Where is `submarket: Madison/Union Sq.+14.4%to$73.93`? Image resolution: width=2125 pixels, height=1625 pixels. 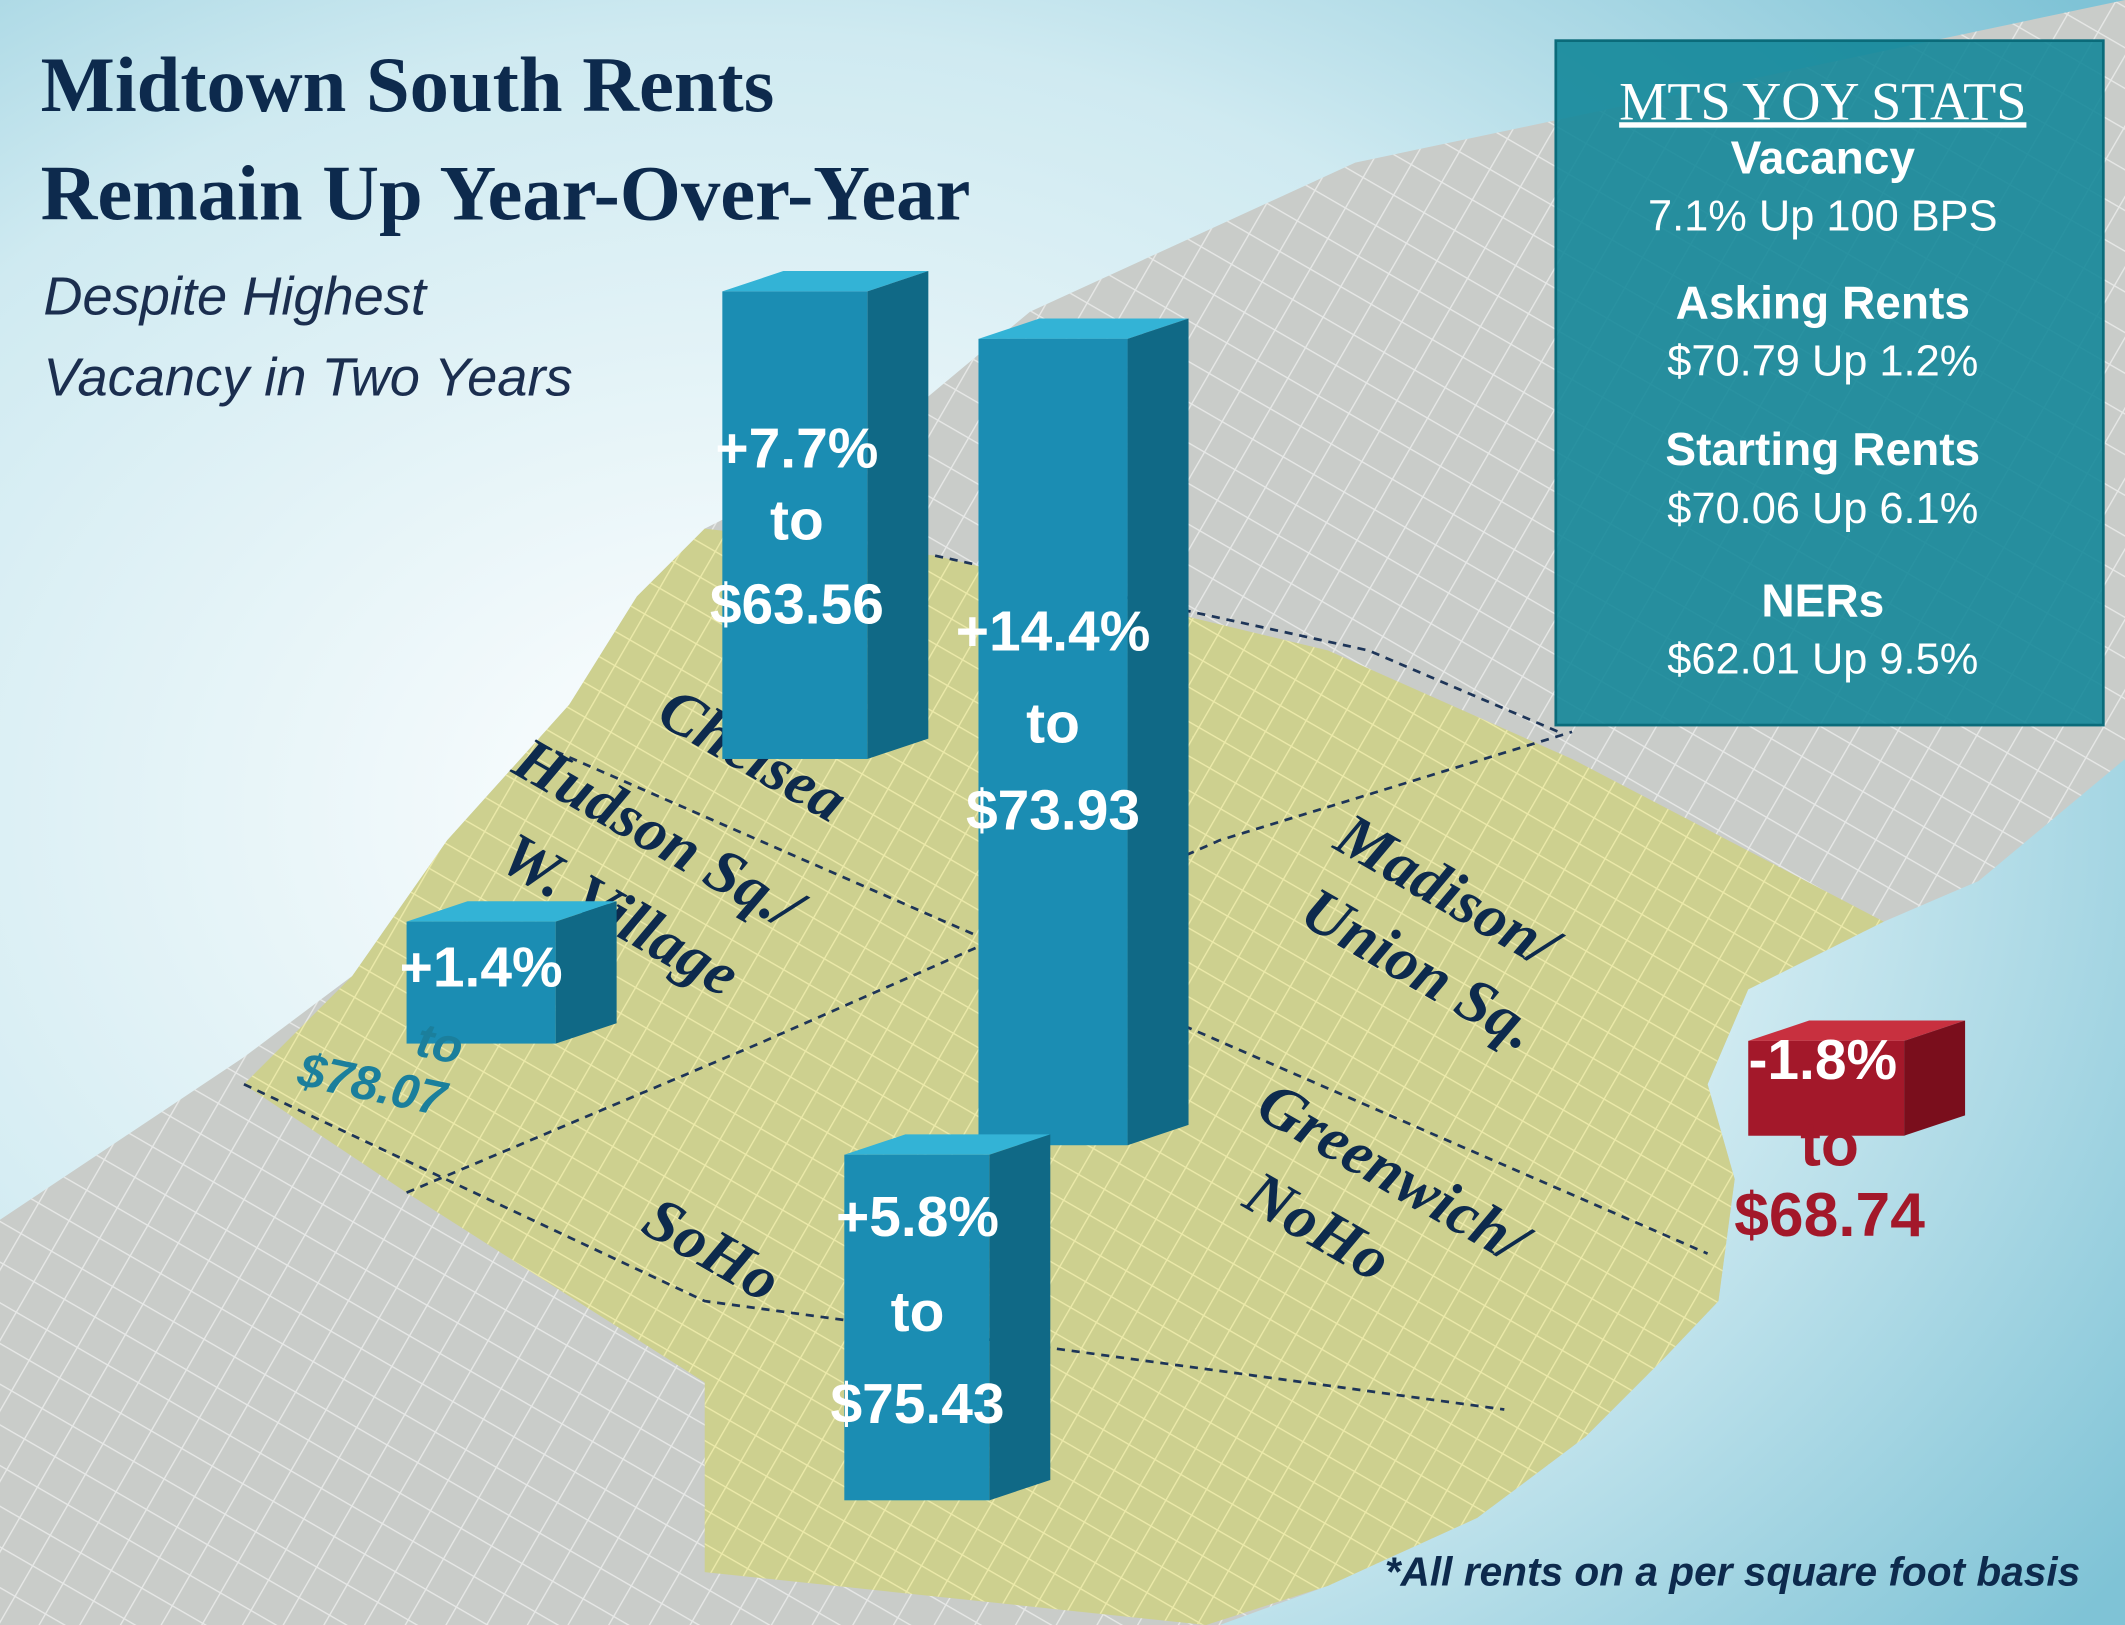 submarket: Madison/Union Sq.+14.4%to$73.93 is located at coordinates (1265, 732).